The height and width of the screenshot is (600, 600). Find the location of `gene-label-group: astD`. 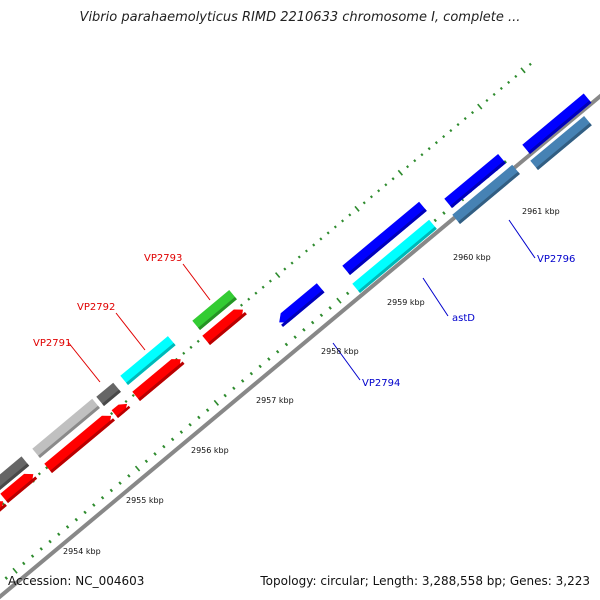

gene-label-group: astD is located at coordinates (448, 300).